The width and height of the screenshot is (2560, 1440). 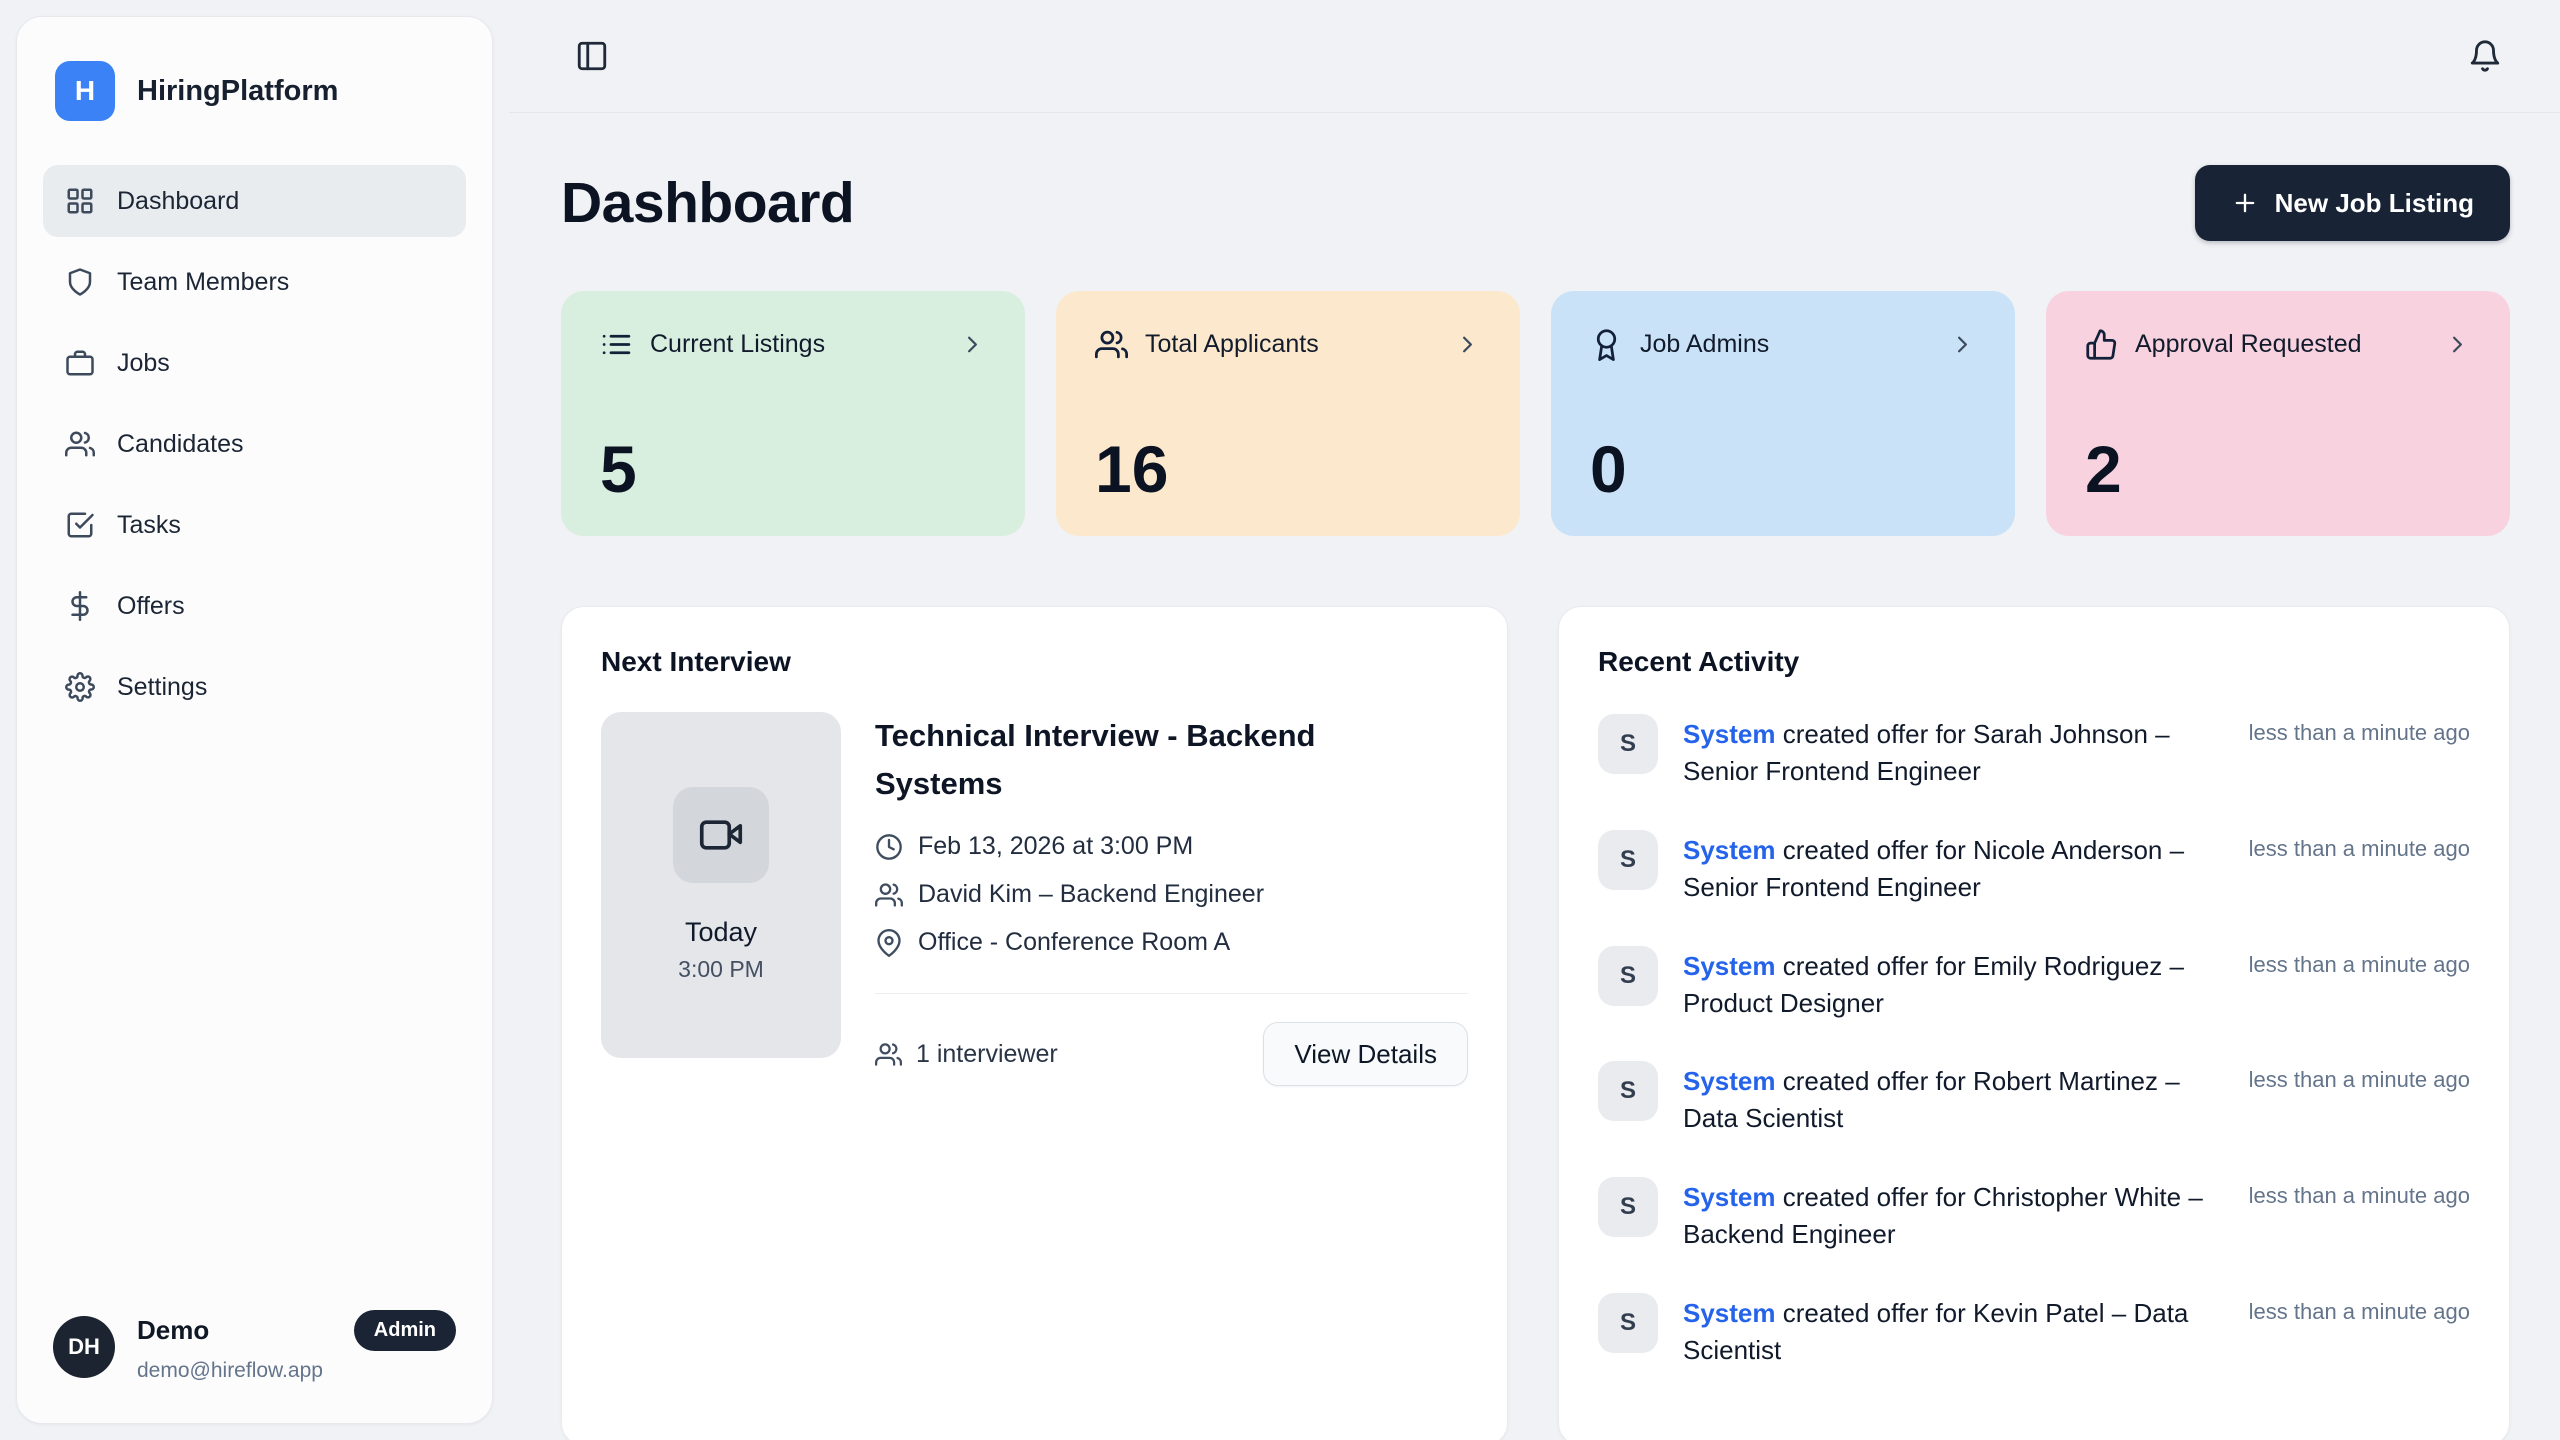 What do you see at coordinates (85, 91) in the screenshot?
I see `app-logo: H` at bounding box center [85, 91].